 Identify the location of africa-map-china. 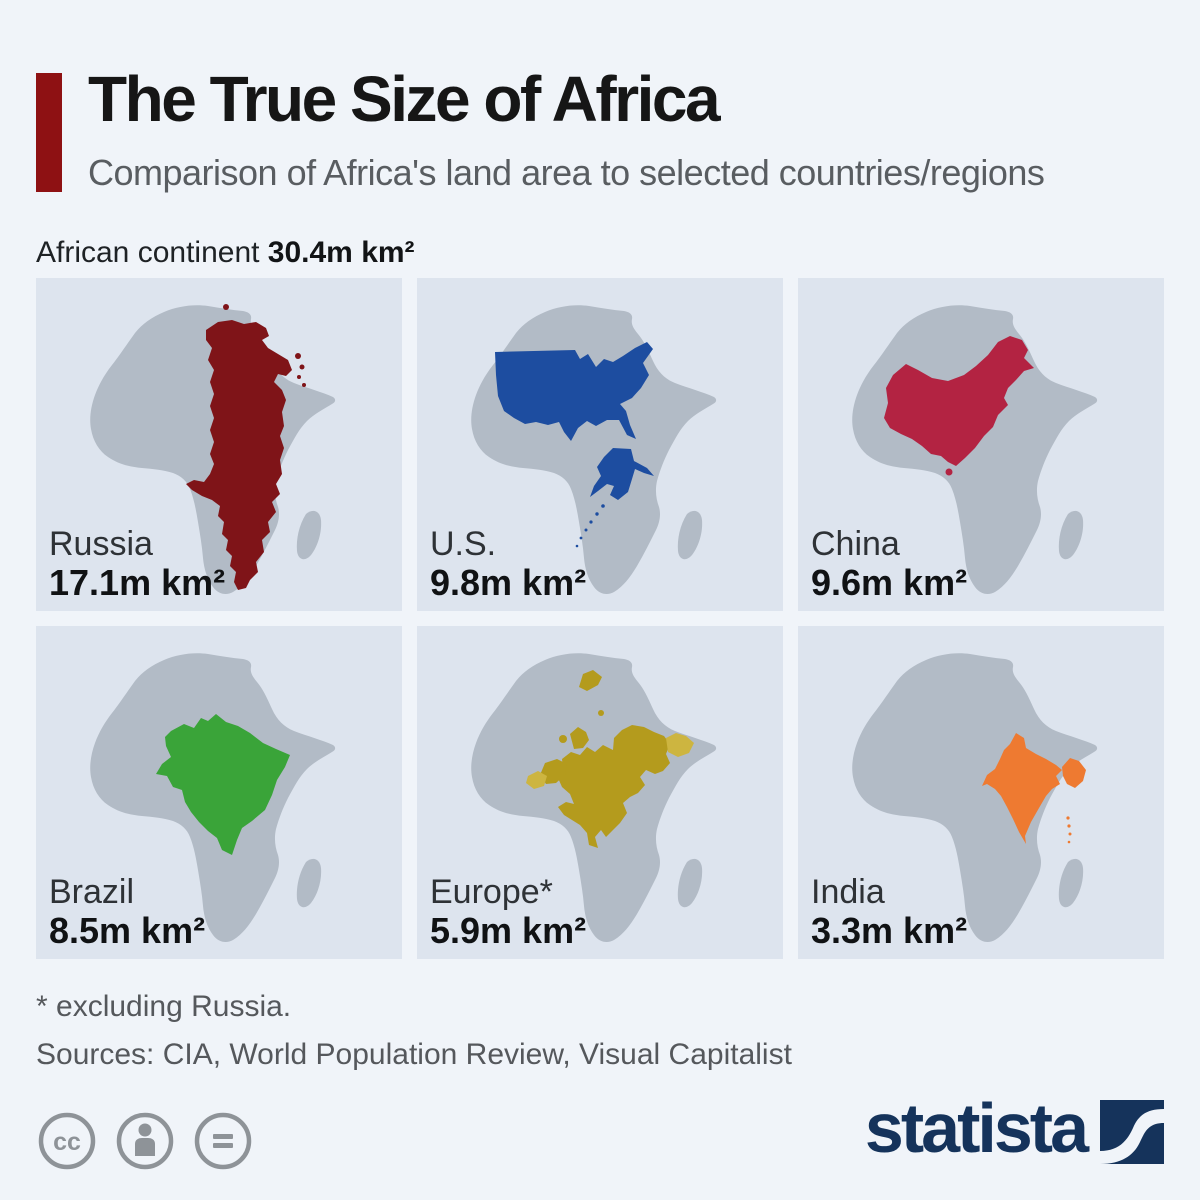
(975, 450).